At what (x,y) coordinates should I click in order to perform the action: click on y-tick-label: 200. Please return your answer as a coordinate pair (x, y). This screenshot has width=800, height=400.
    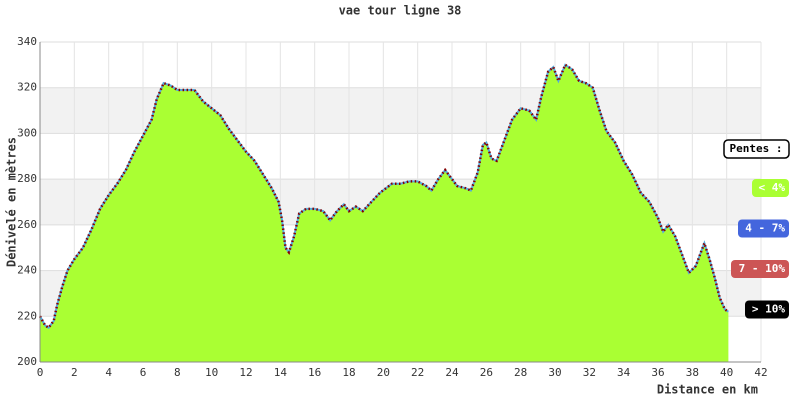
    Looking at the image, I should click on (27, 361).